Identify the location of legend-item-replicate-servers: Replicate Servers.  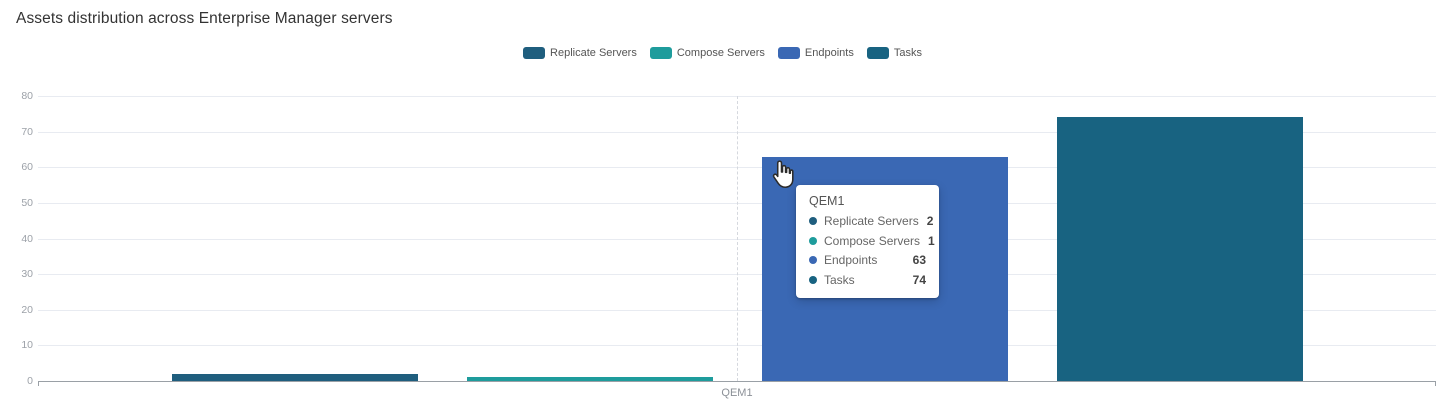
(580, 53).